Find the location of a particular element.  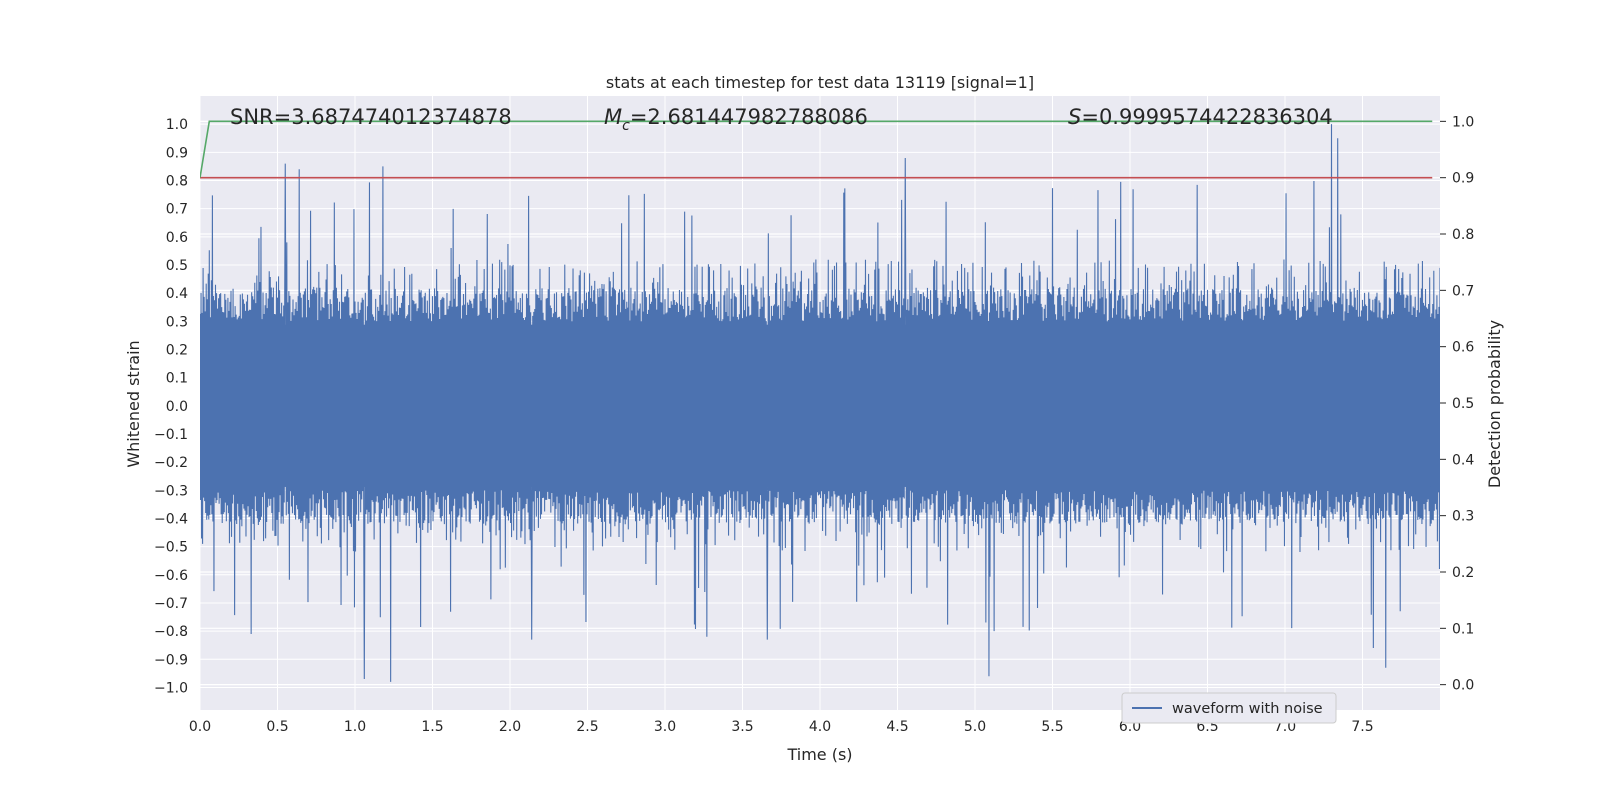

y-left-tick-label: 0.9 is located at coordinates (177, 153).